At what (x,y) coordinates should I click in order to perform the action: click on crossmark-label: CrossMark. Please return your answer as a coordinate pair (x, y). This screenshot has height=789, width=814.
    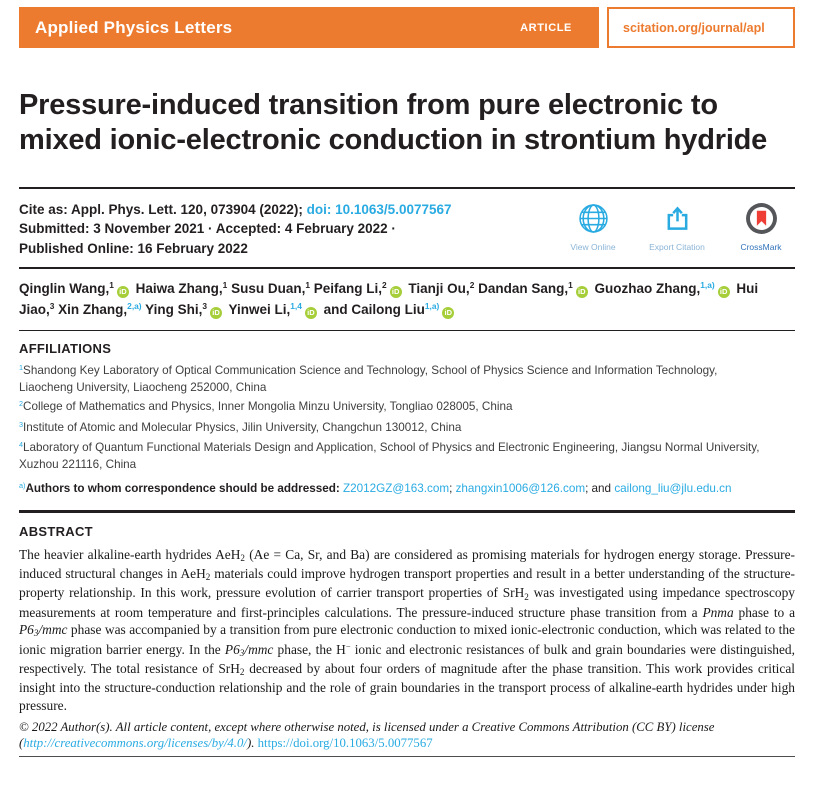
    Looking at the image, I should click on (761, 246).